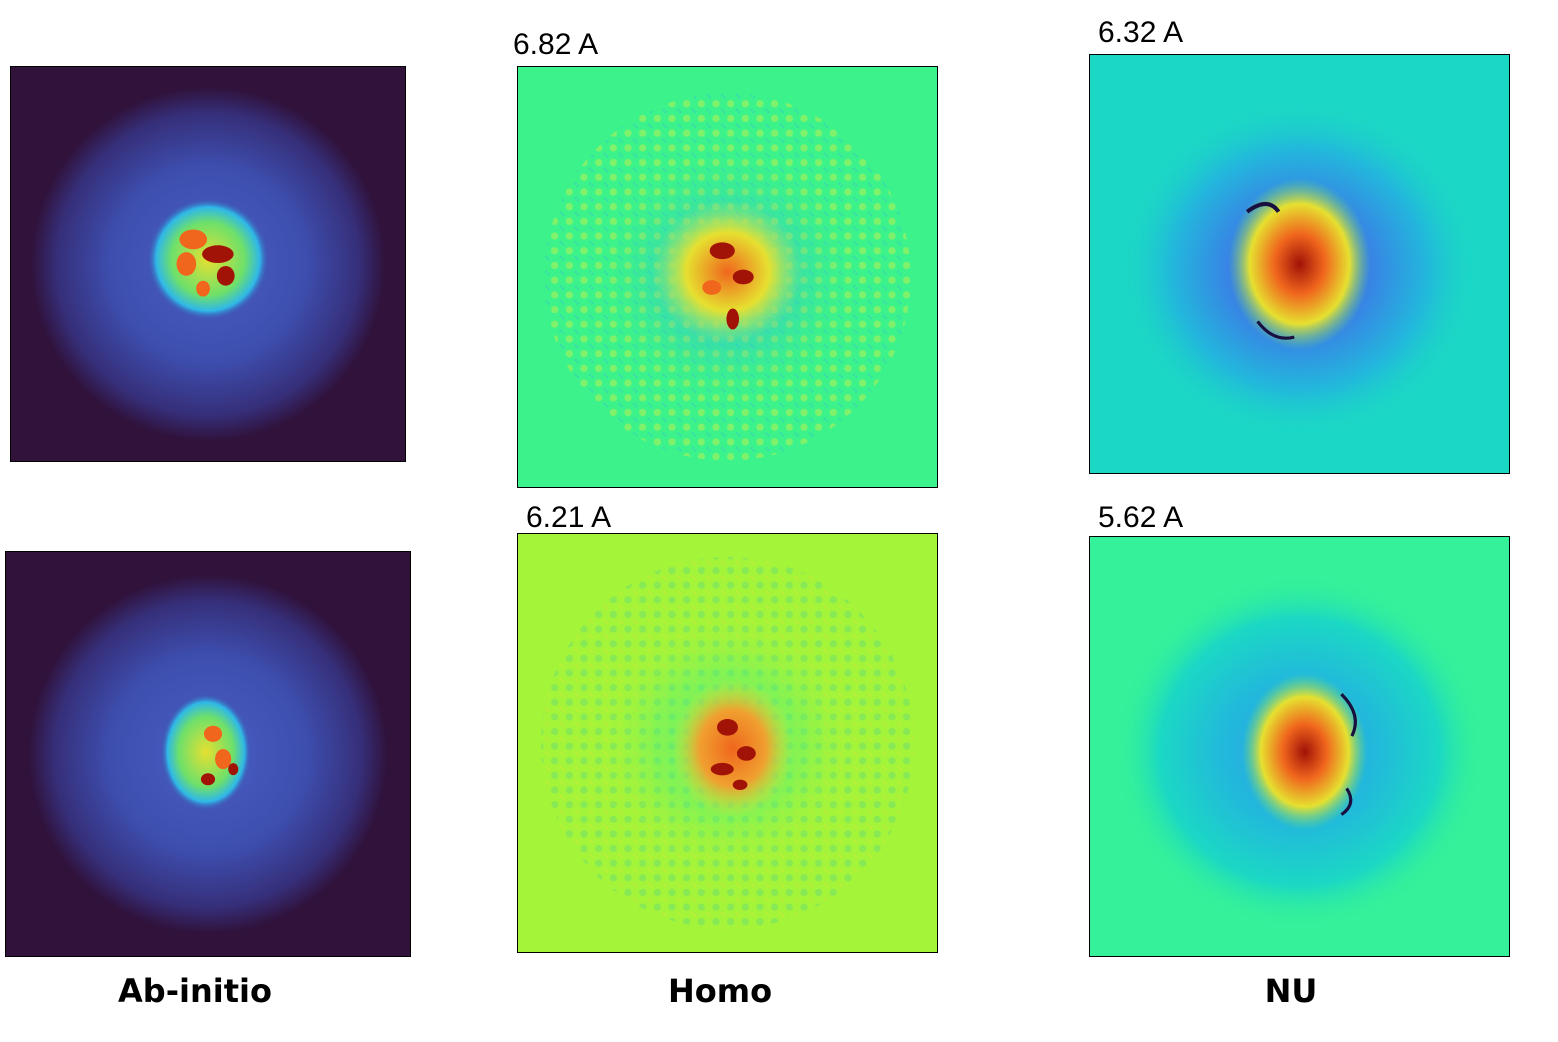 The width and height of the screenshot is (1558, 1042). What do you see at coordinates (1141, 517) in the screenshot?
I see `resolution-label: 5.62 A` at bounding box center [1141, 517].